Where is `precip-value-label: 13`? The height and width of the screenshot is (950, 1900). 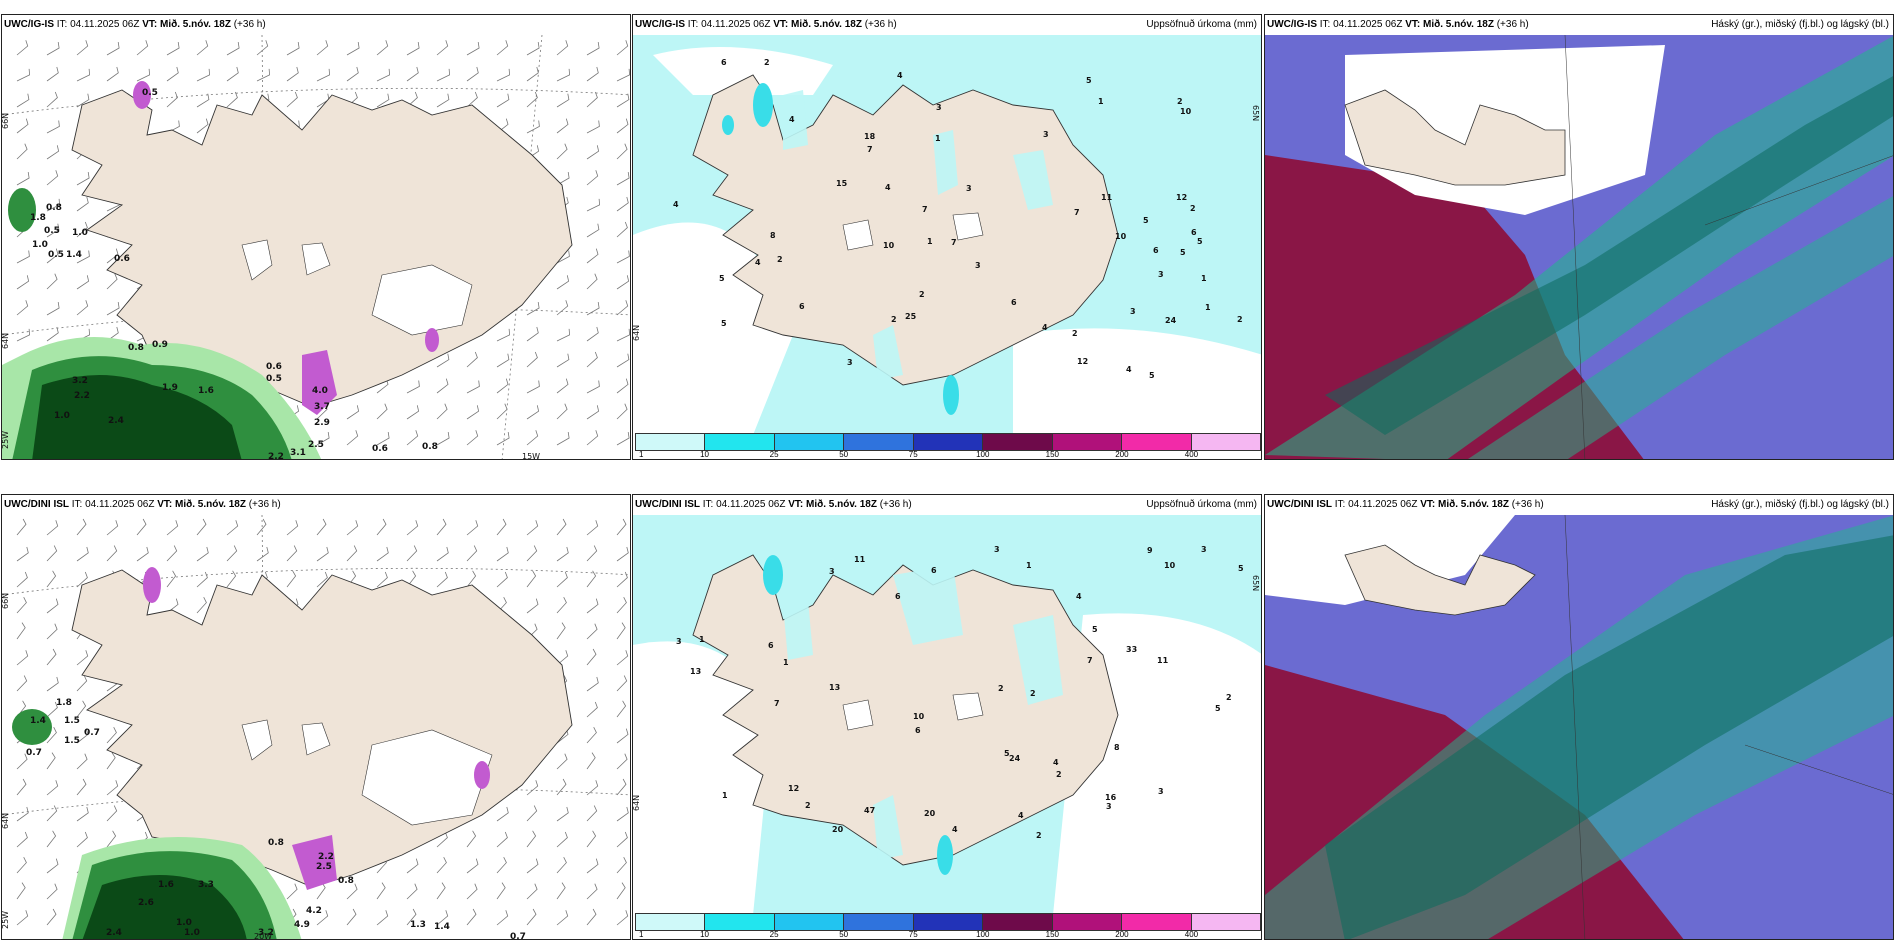
precip-value-label: 13 is located at coordinates (834, 687).